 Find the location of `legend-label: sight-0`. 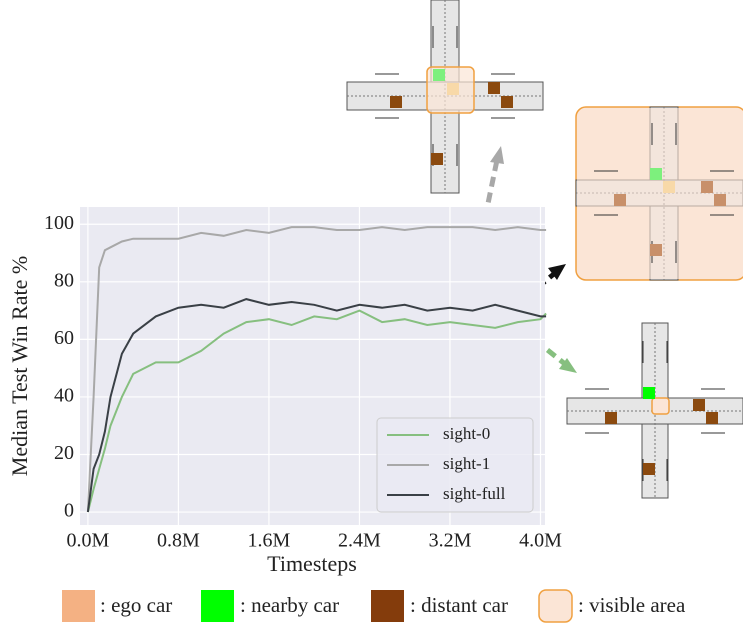

legend-label: sight-0 is located at coordinates (466, 433).